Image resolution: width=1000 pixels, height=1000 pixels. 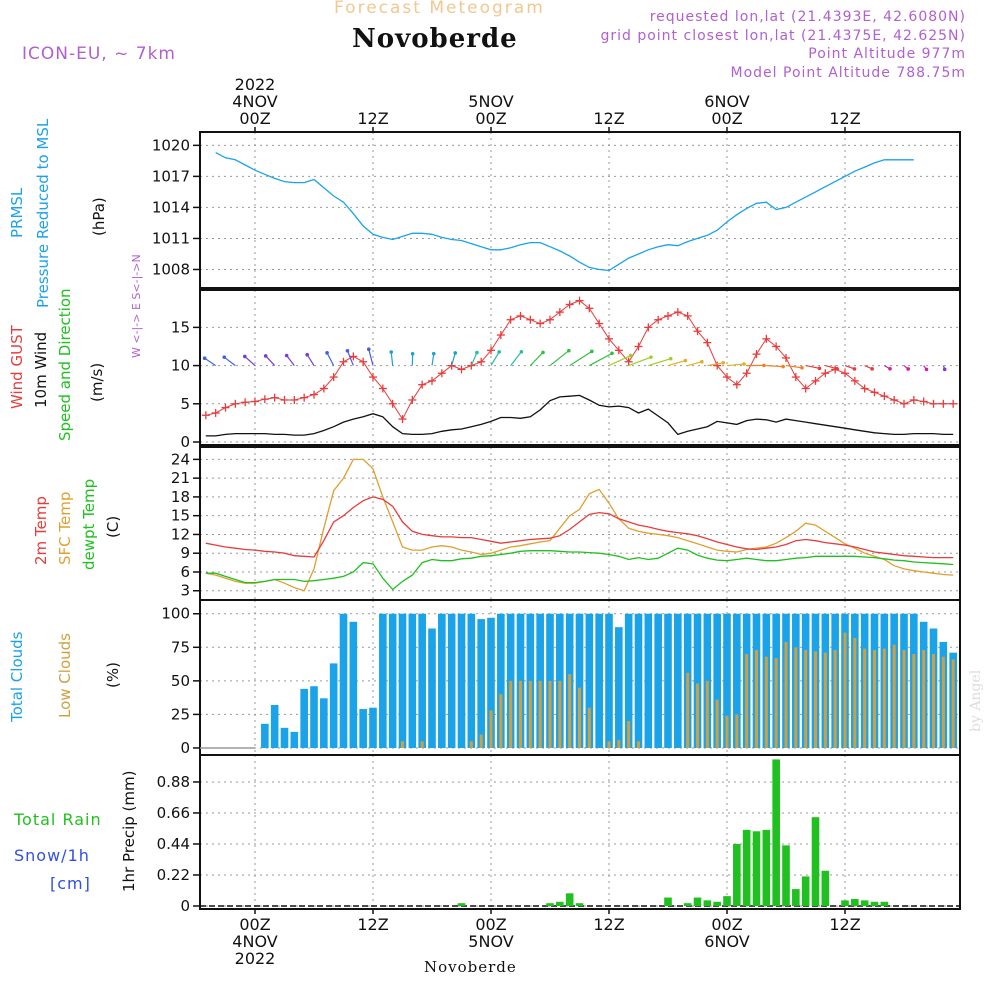 I want to click on y-tick-label: 50, so click(x=180, y=681).